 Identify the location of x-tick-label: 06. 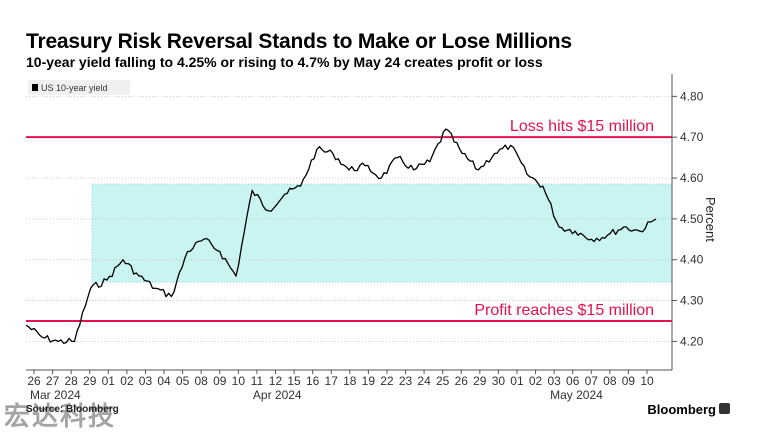
(573, 381).